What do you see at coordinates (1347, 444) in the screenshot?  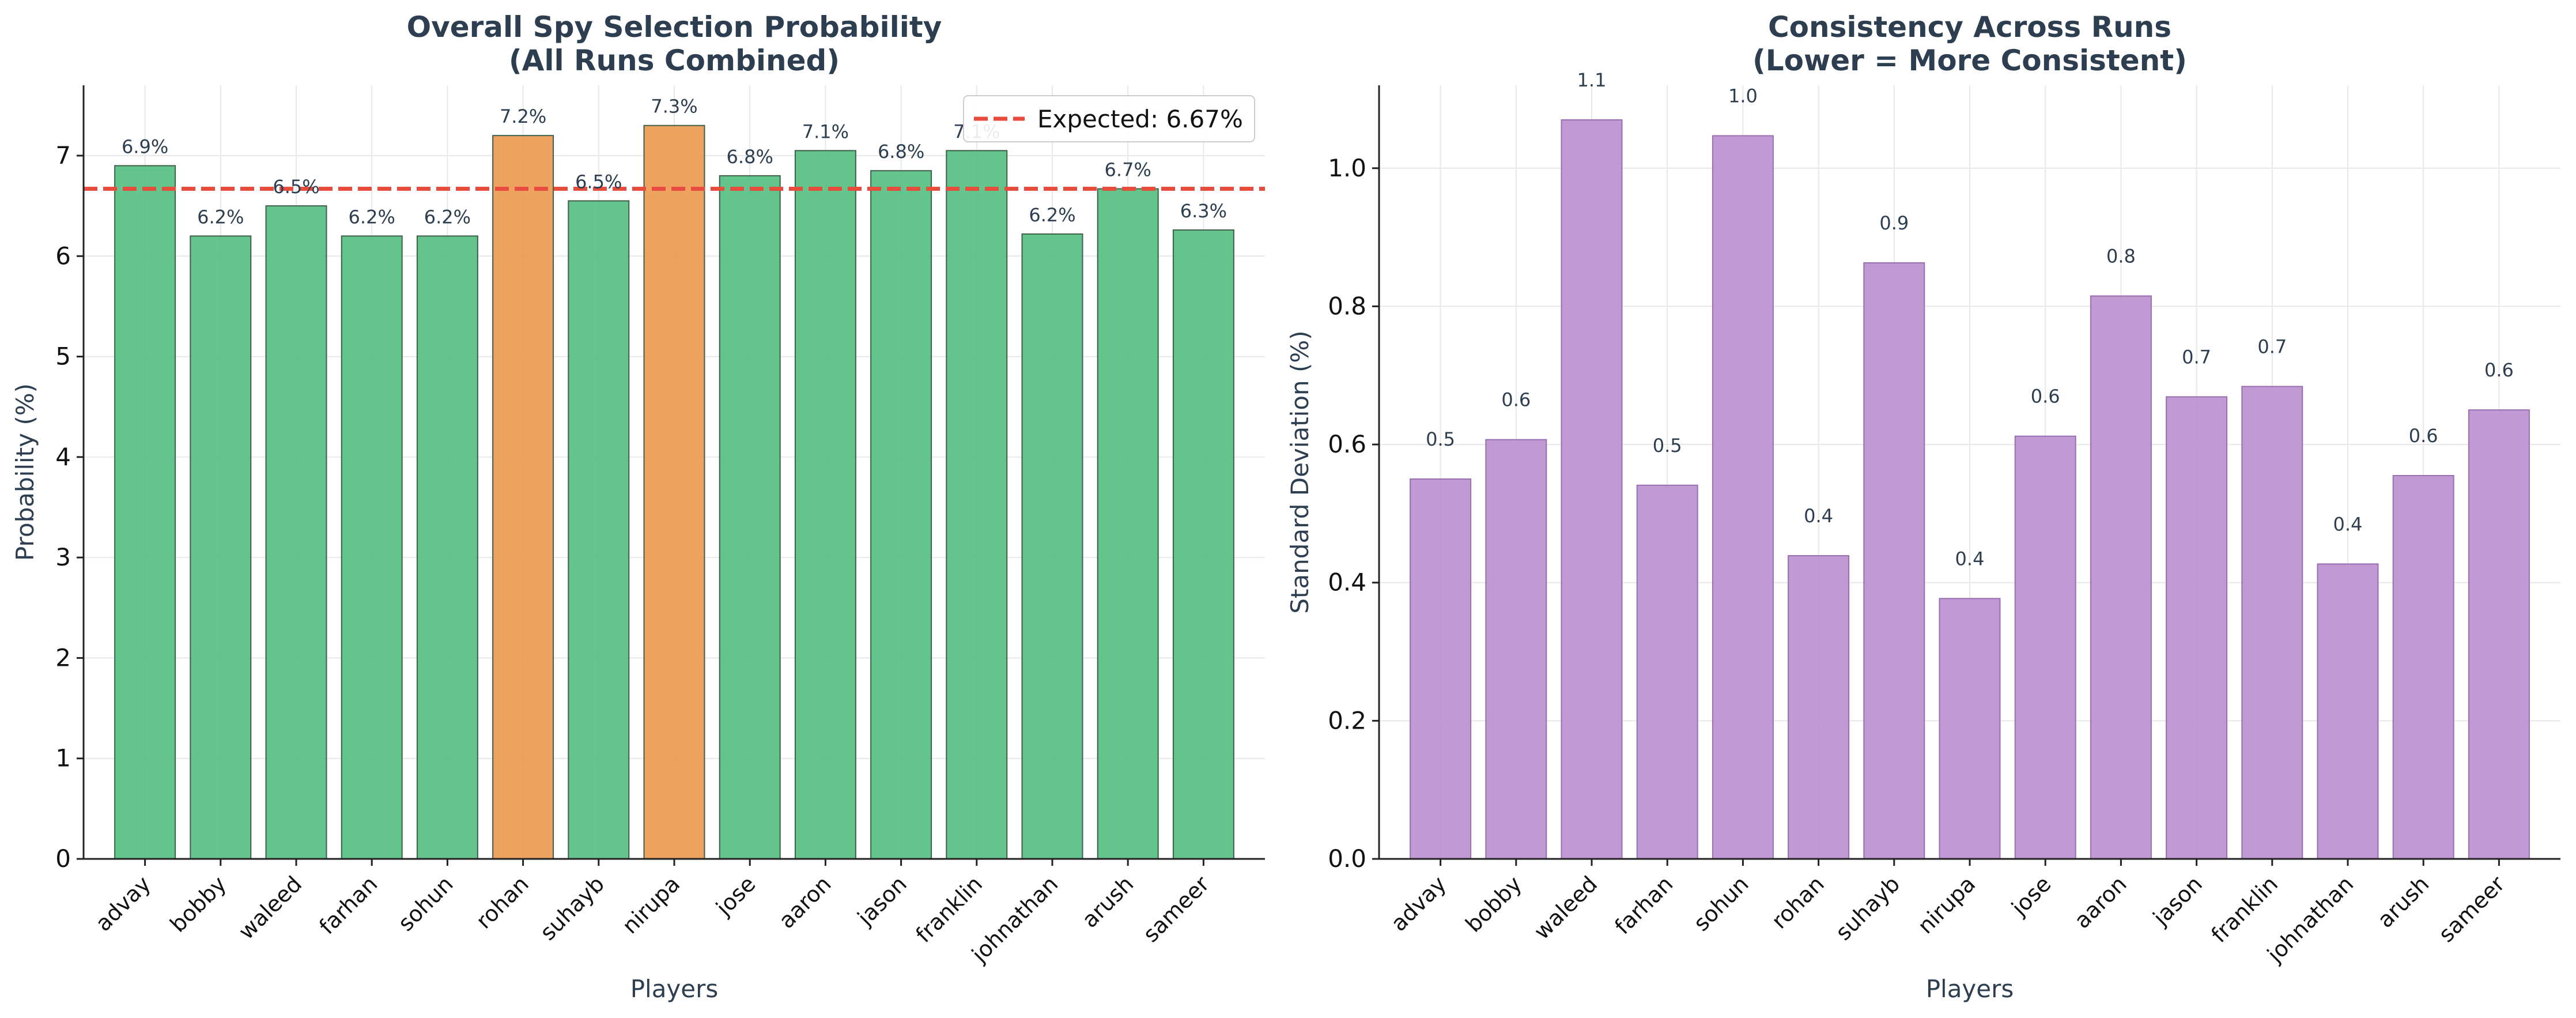 I see `y-tick-label: 0.6` at bounding box center [1347, 444].